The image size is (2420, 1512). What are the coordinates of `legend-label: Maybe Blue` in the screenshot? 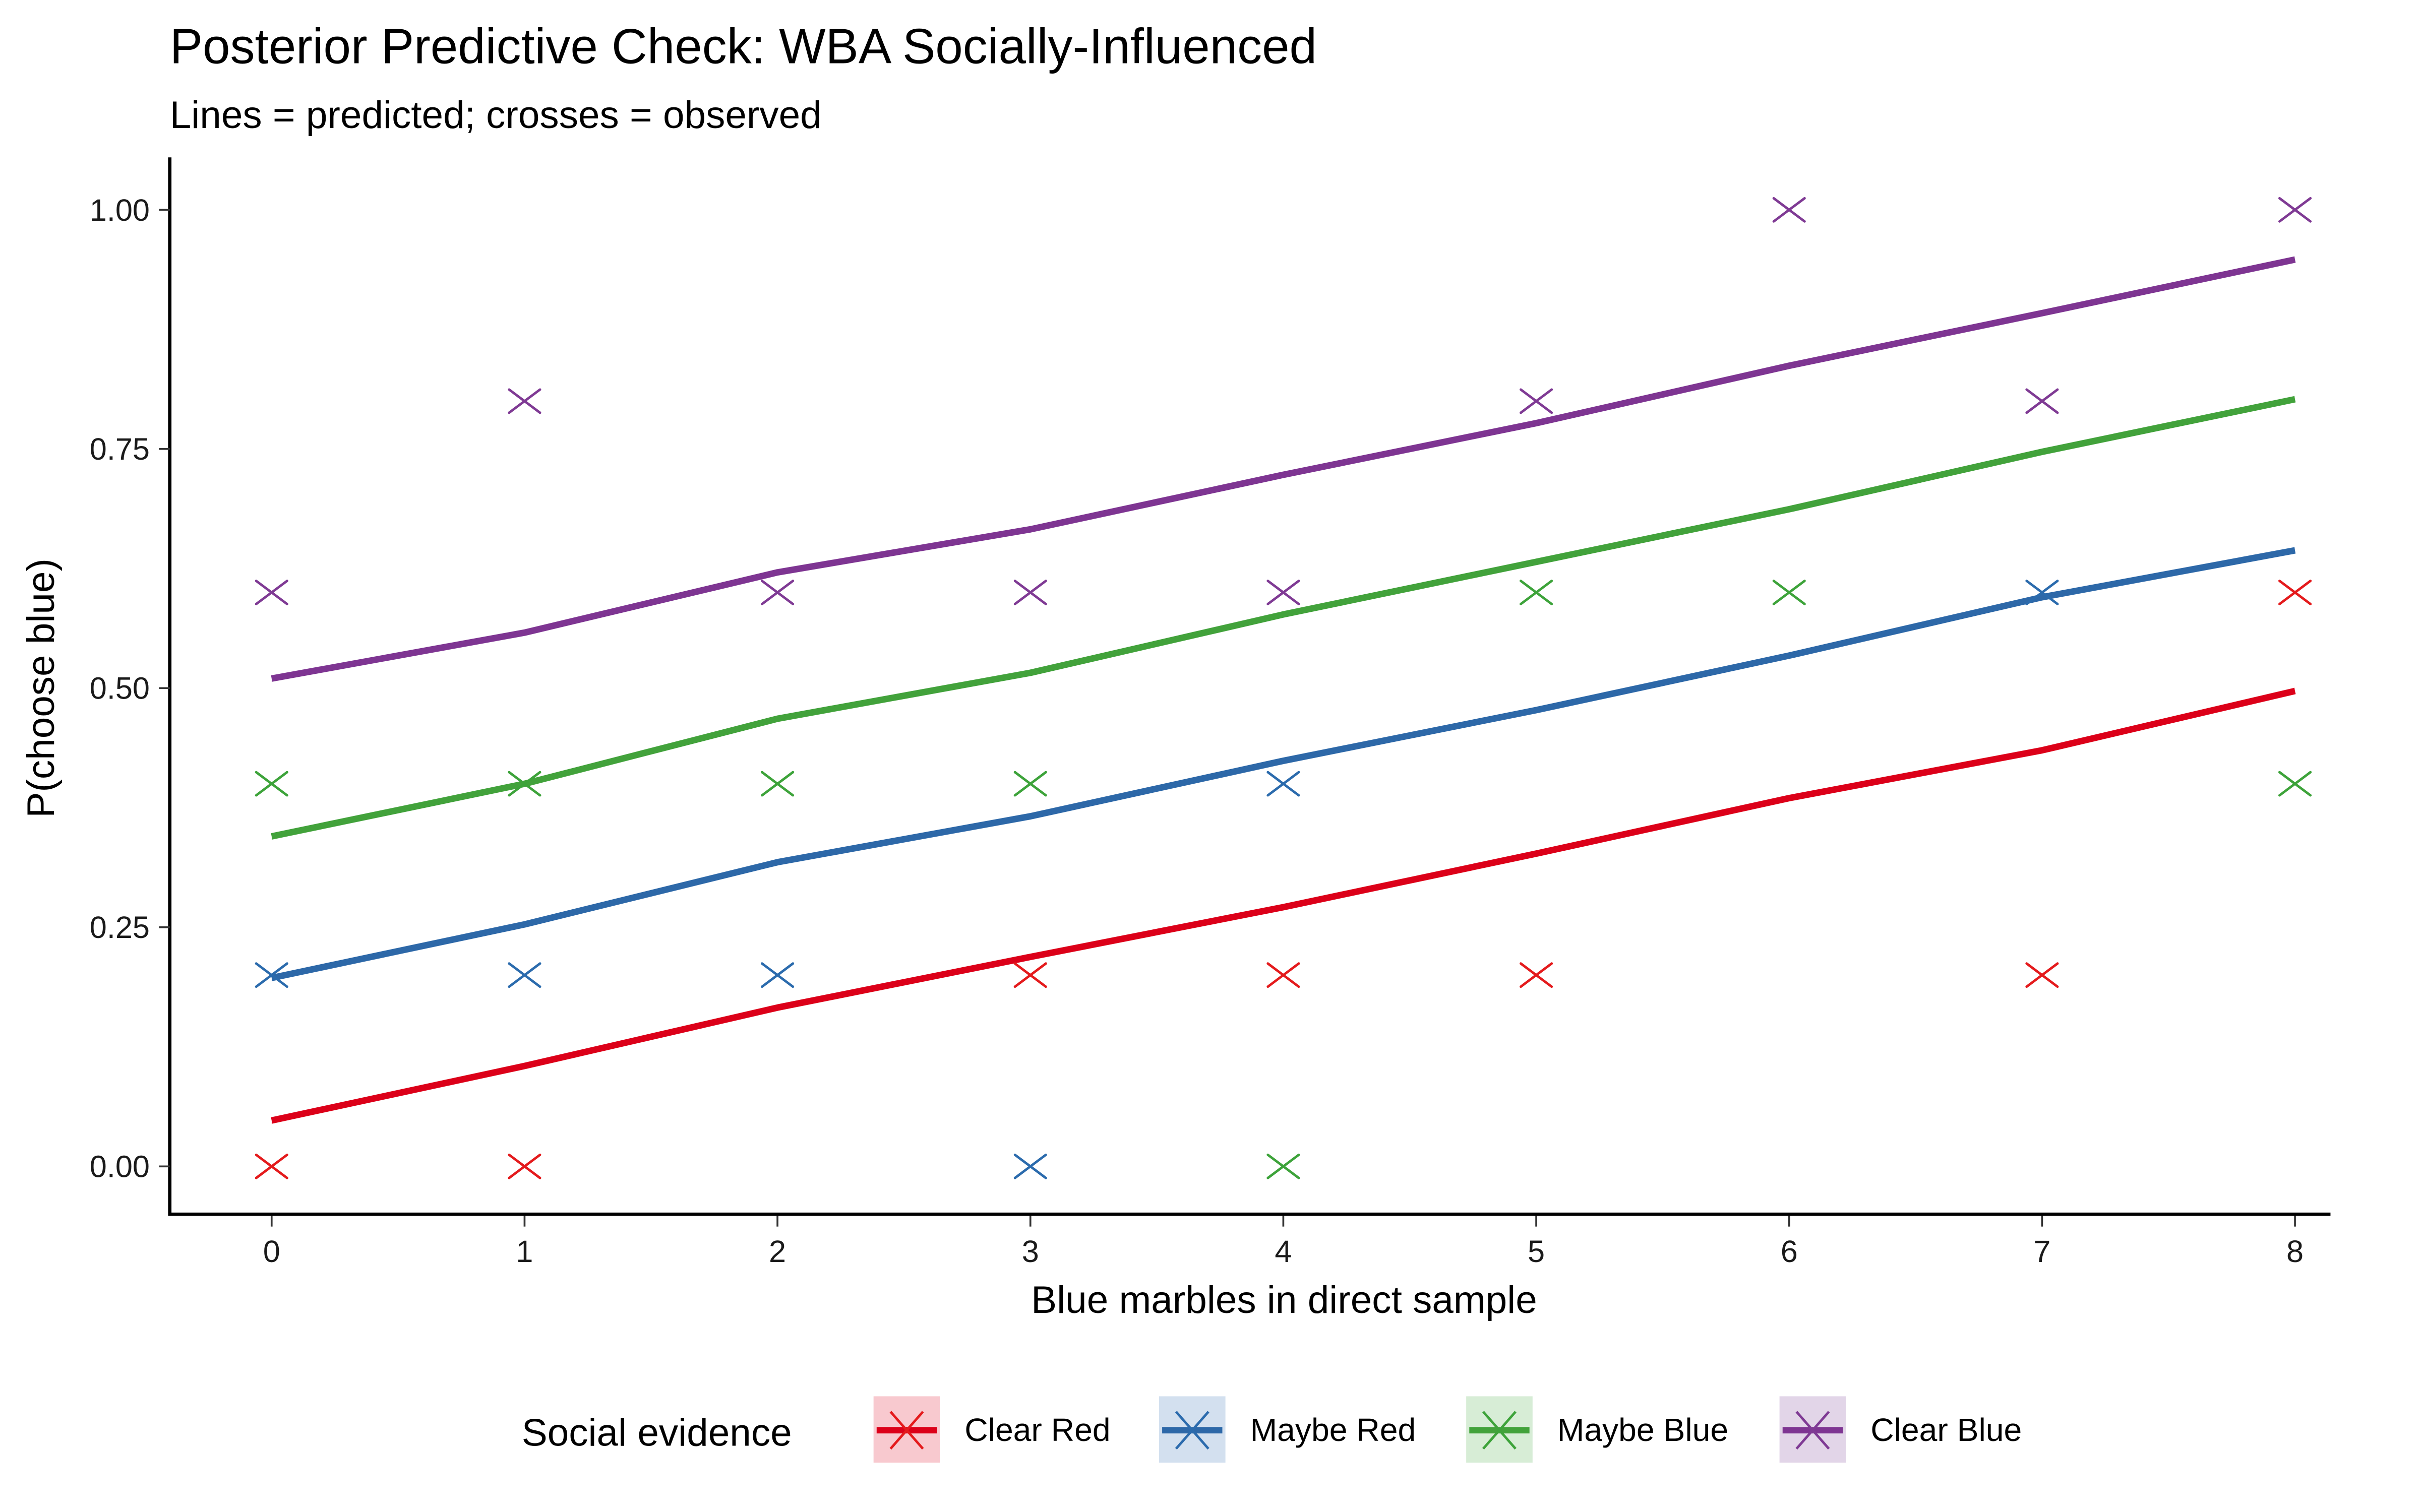 It's located at (1642, 1430).